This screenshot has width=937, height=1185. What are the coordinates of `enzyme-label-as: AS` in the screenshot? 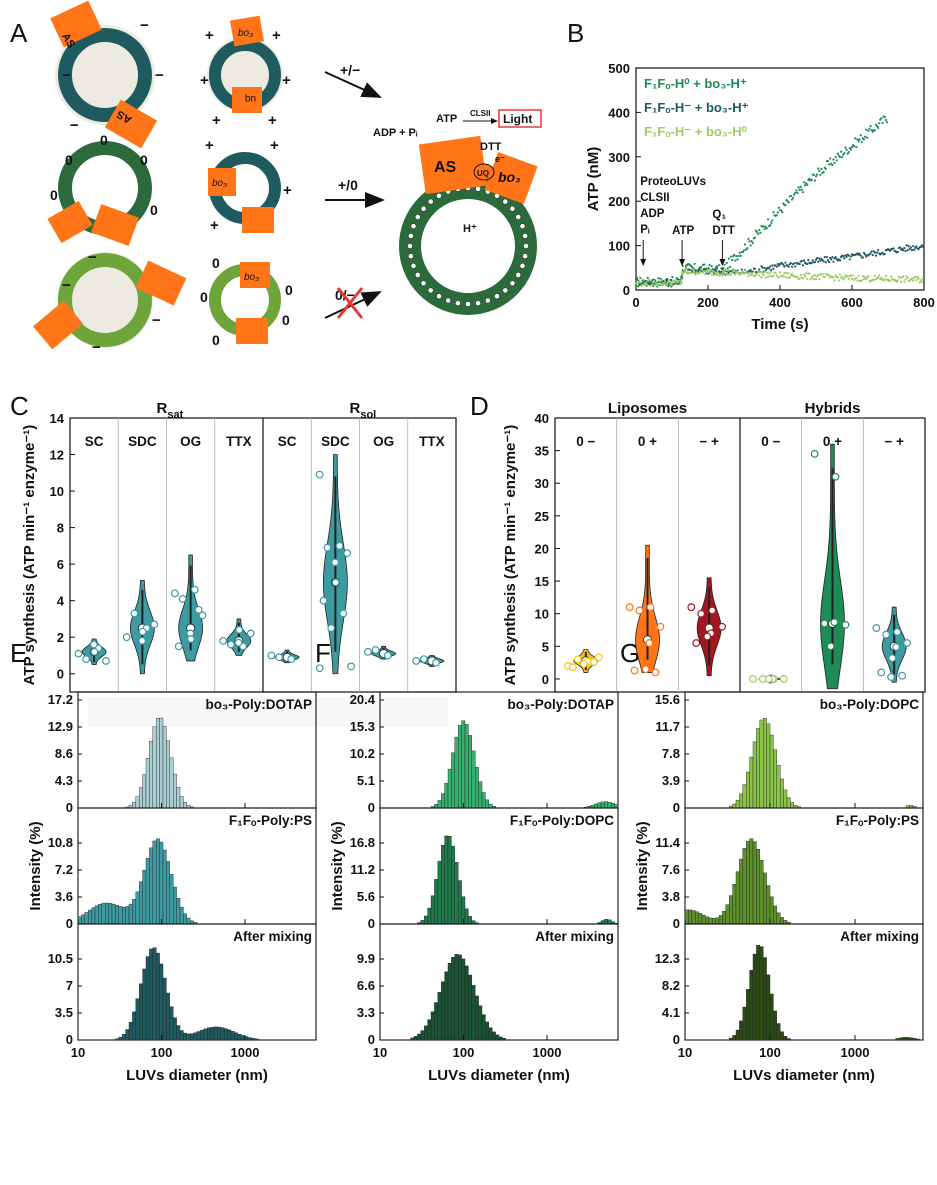 It's located at (445, 167).